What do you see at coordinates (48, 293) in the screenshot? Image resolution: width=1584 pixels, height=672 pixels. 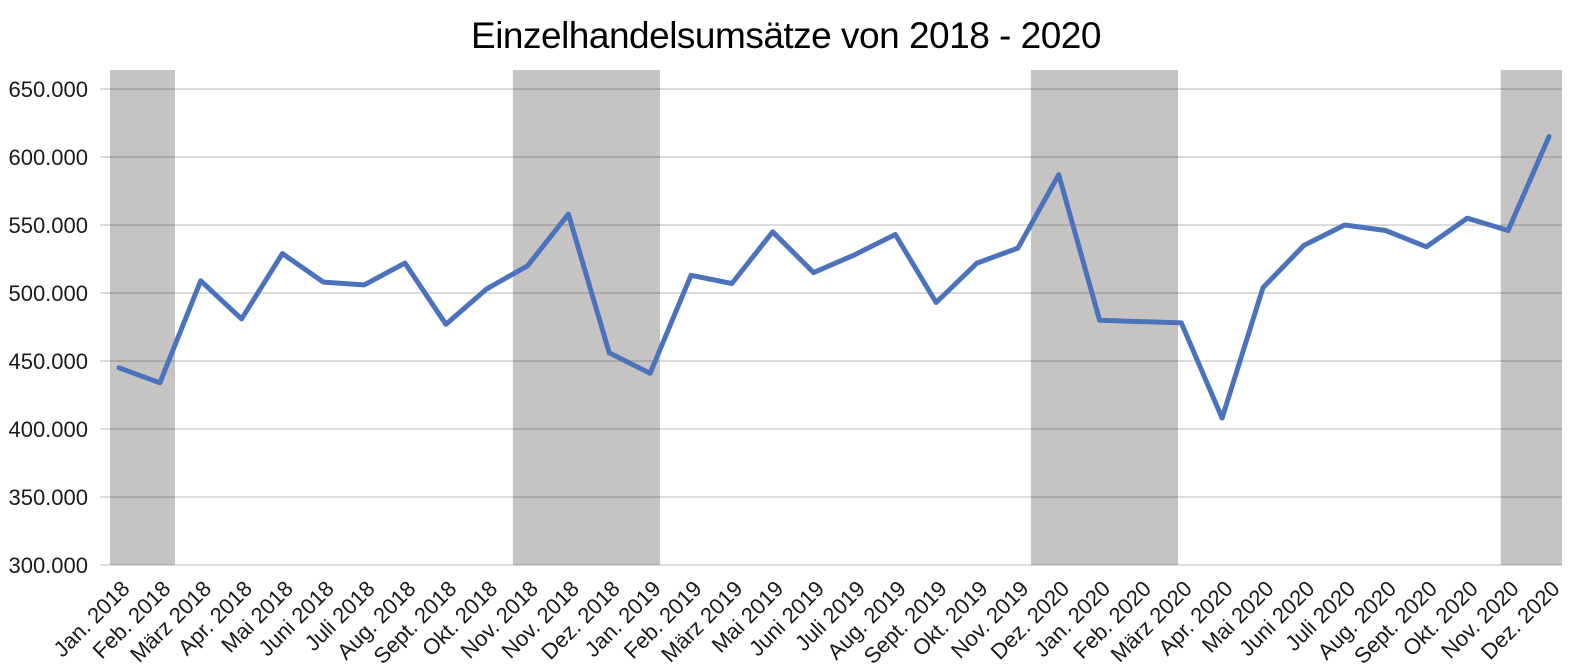 I see `y-axis-label: 500.000` at bounding box center [48, 293].